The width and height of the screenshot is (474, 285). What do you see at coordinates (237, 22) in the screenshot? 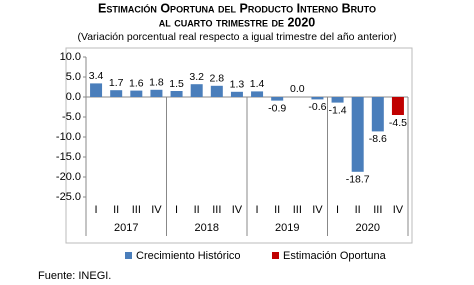
I see `chart-title-line2: al cuarto trimestre de 2020` at bounding box center [237, 22].